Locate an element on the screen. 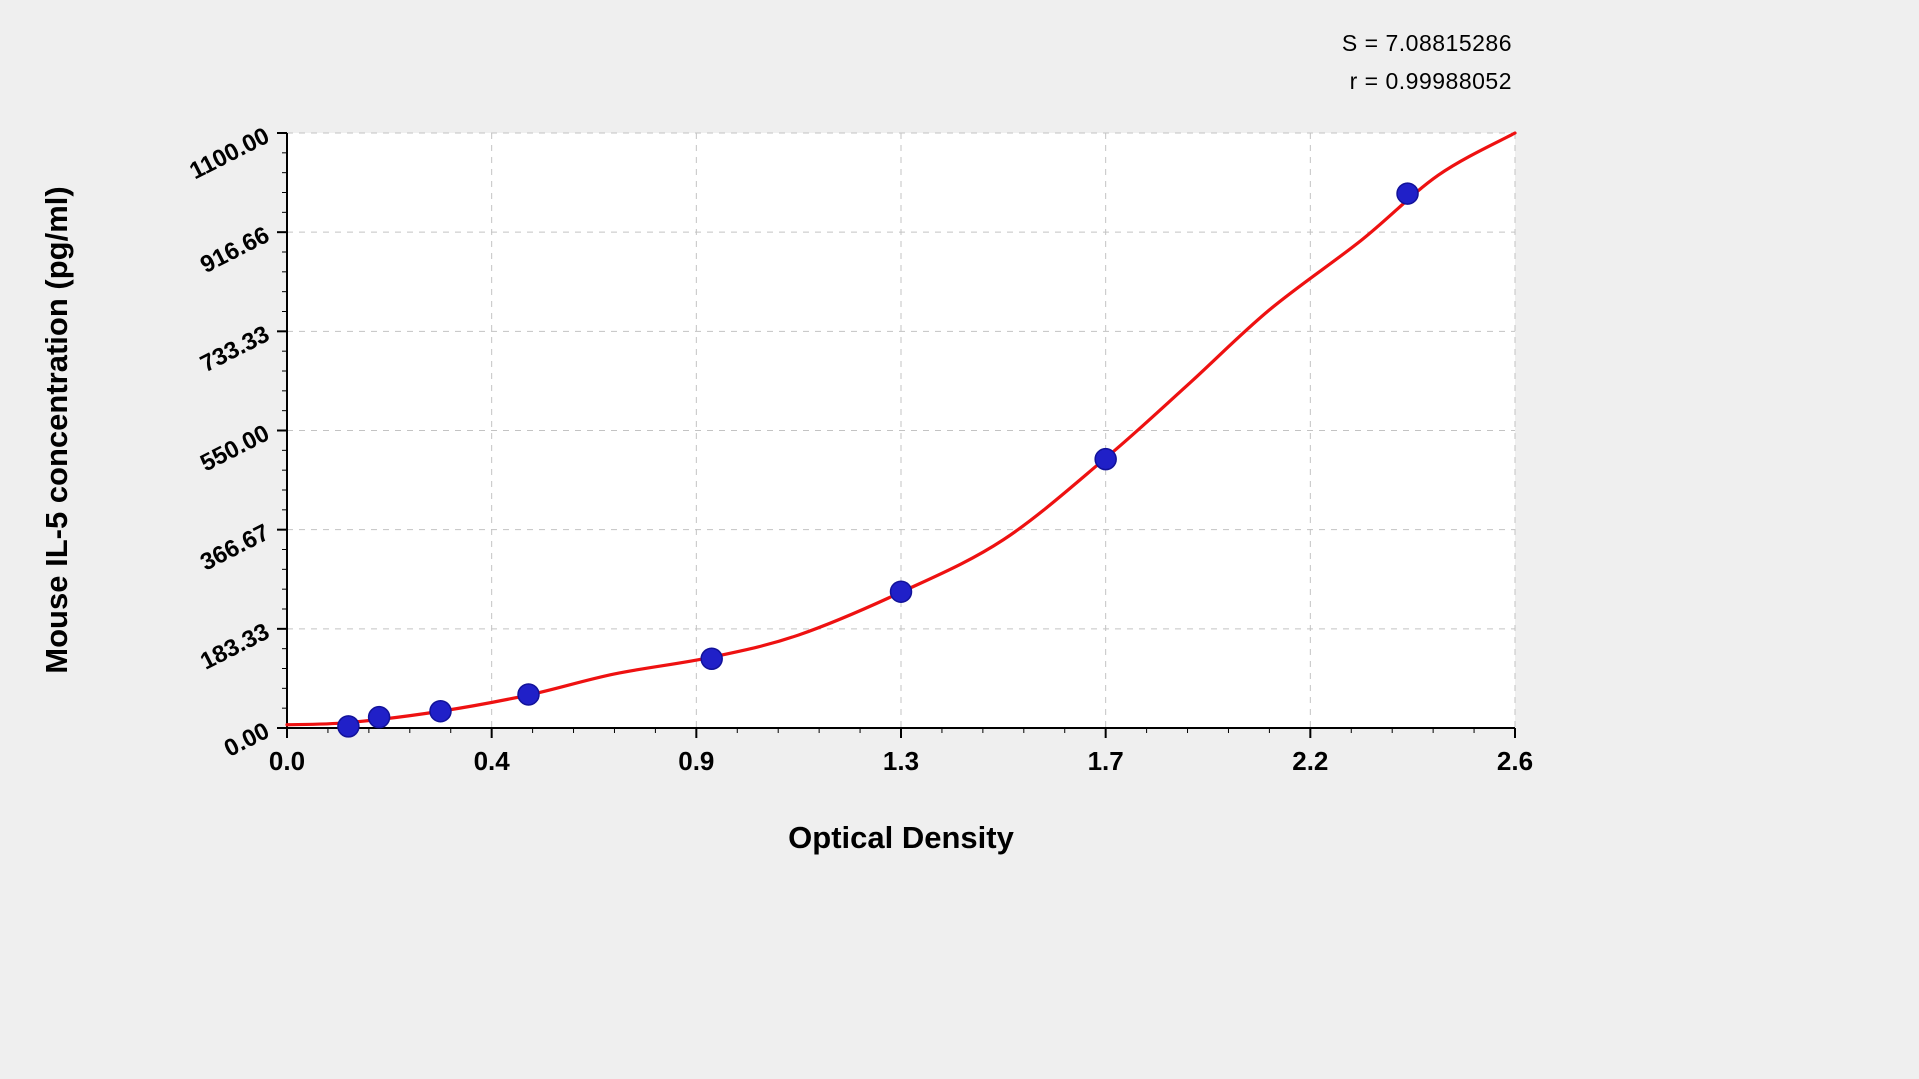  x-tick-label: 0.4 is located at coordinates (492, 761).